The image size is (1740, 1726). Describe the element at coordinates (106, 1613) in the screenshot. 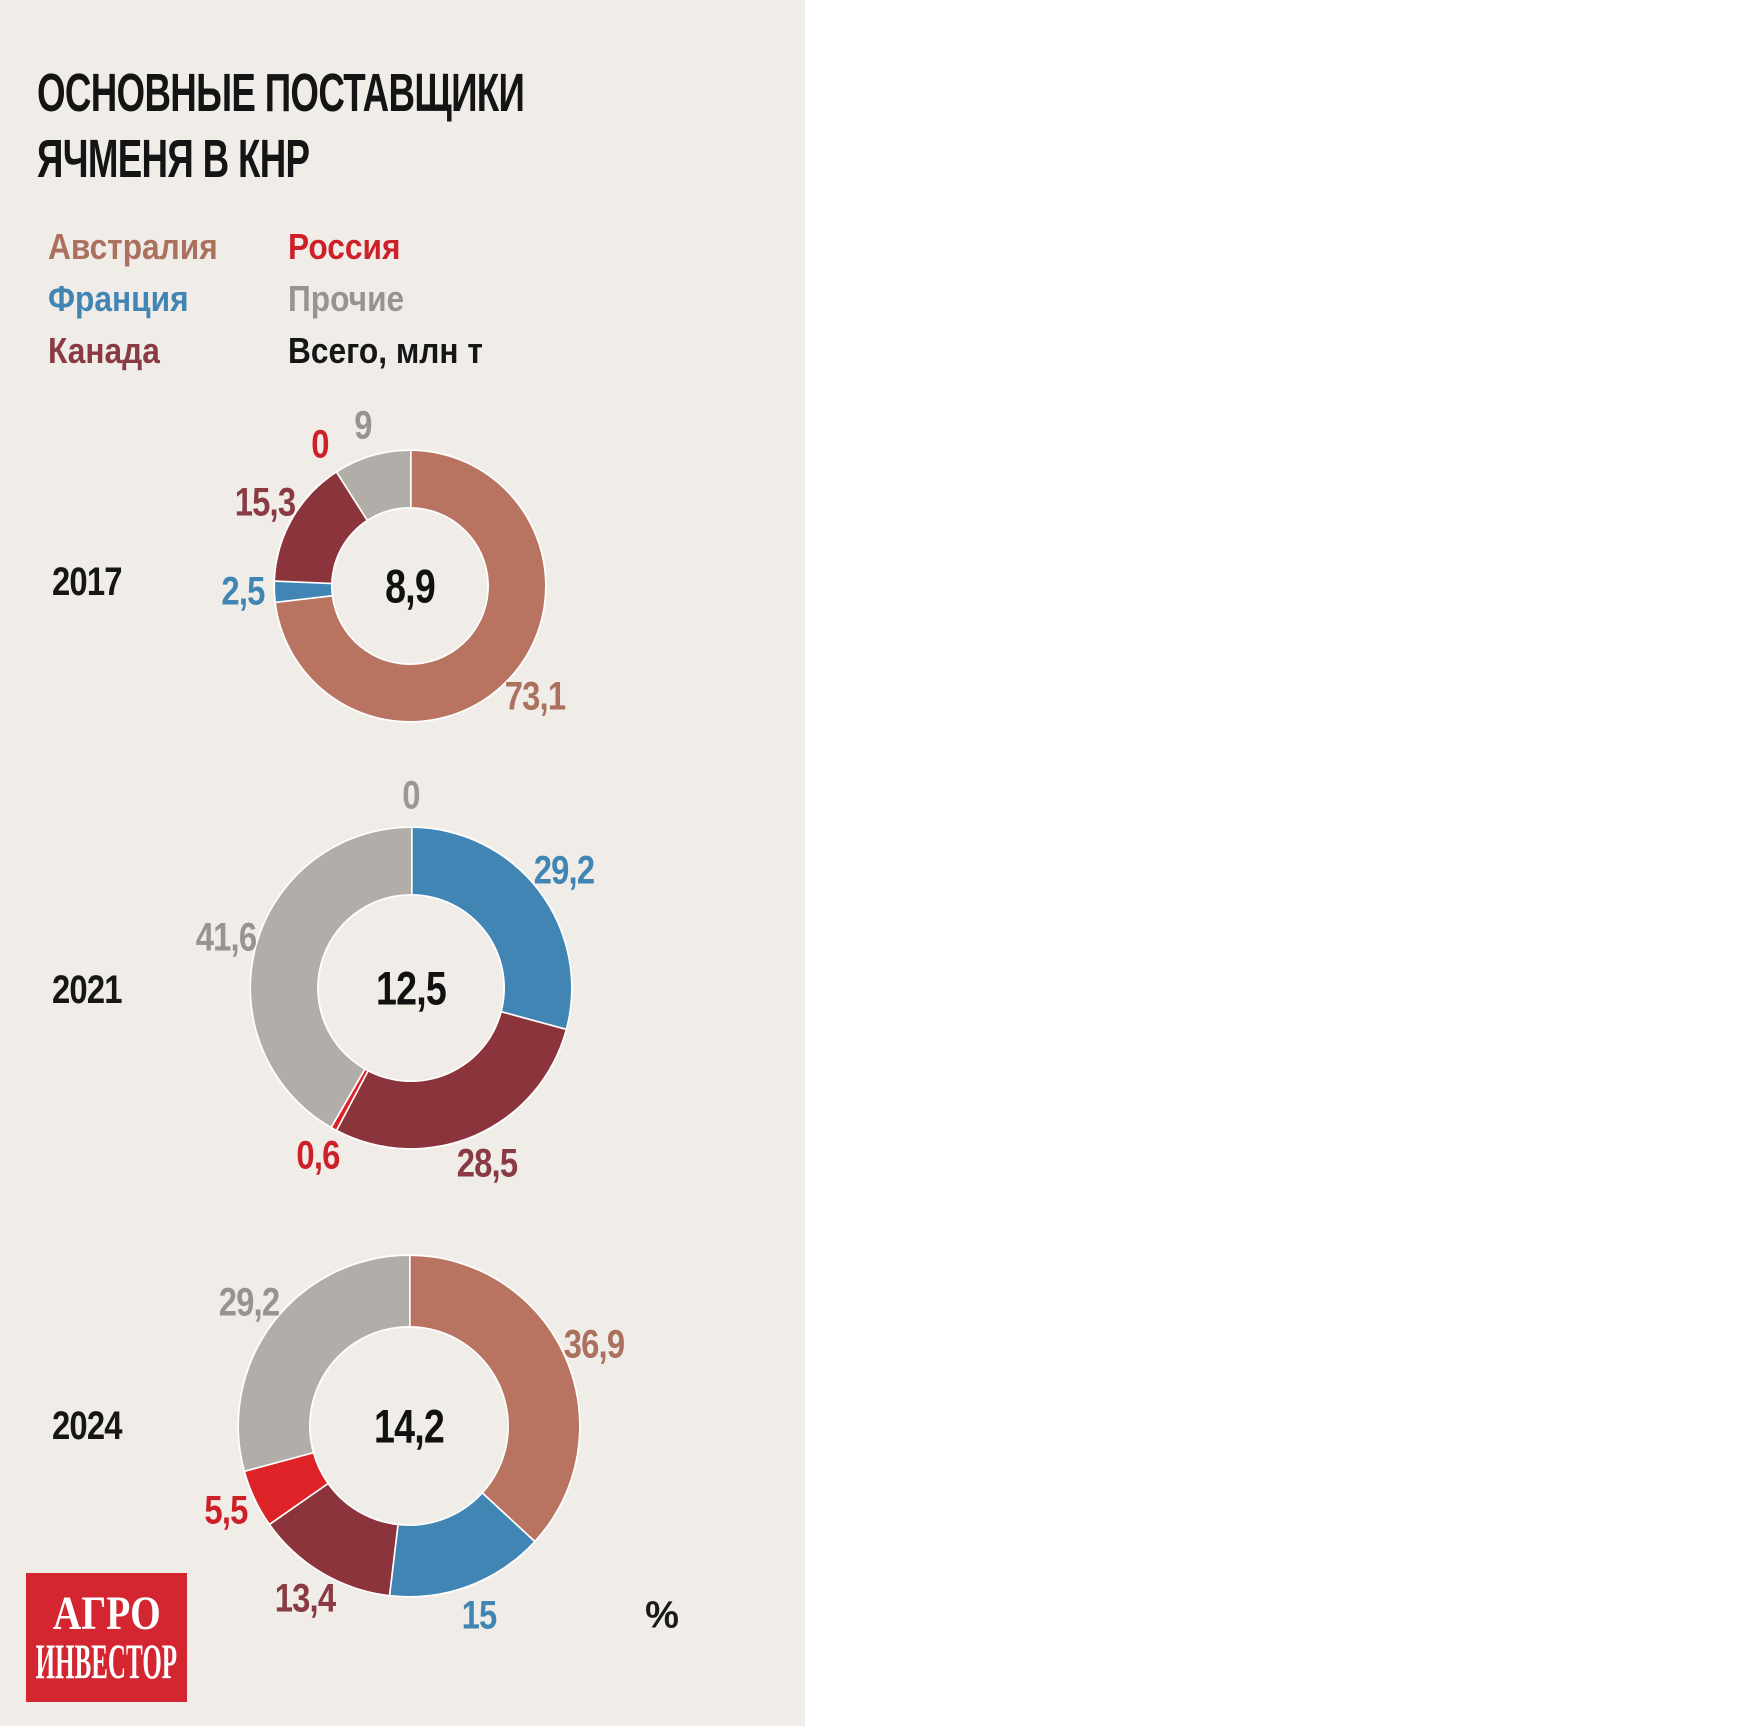

I see `logo-line1: АГРО` at that location.